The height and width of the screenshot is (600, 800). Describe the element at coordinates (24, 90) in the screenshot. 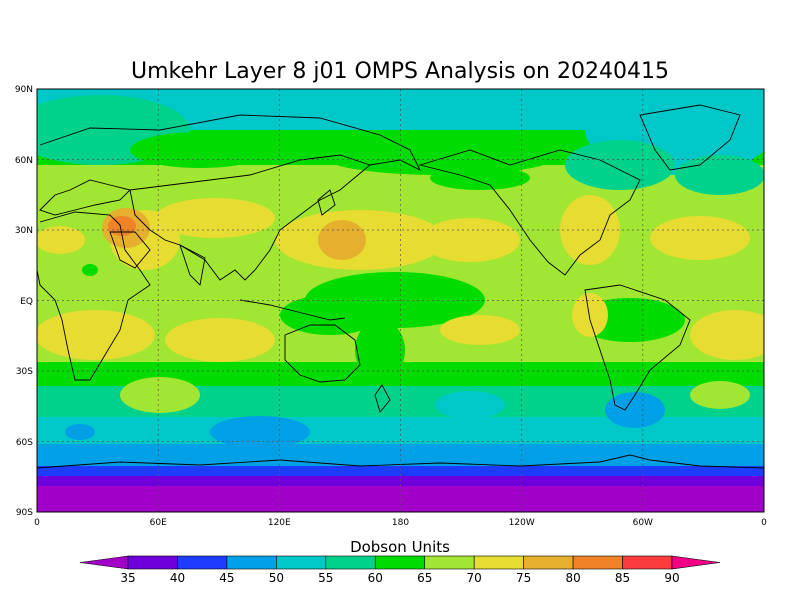

I see `lat-tick-label: 90N` at that location.